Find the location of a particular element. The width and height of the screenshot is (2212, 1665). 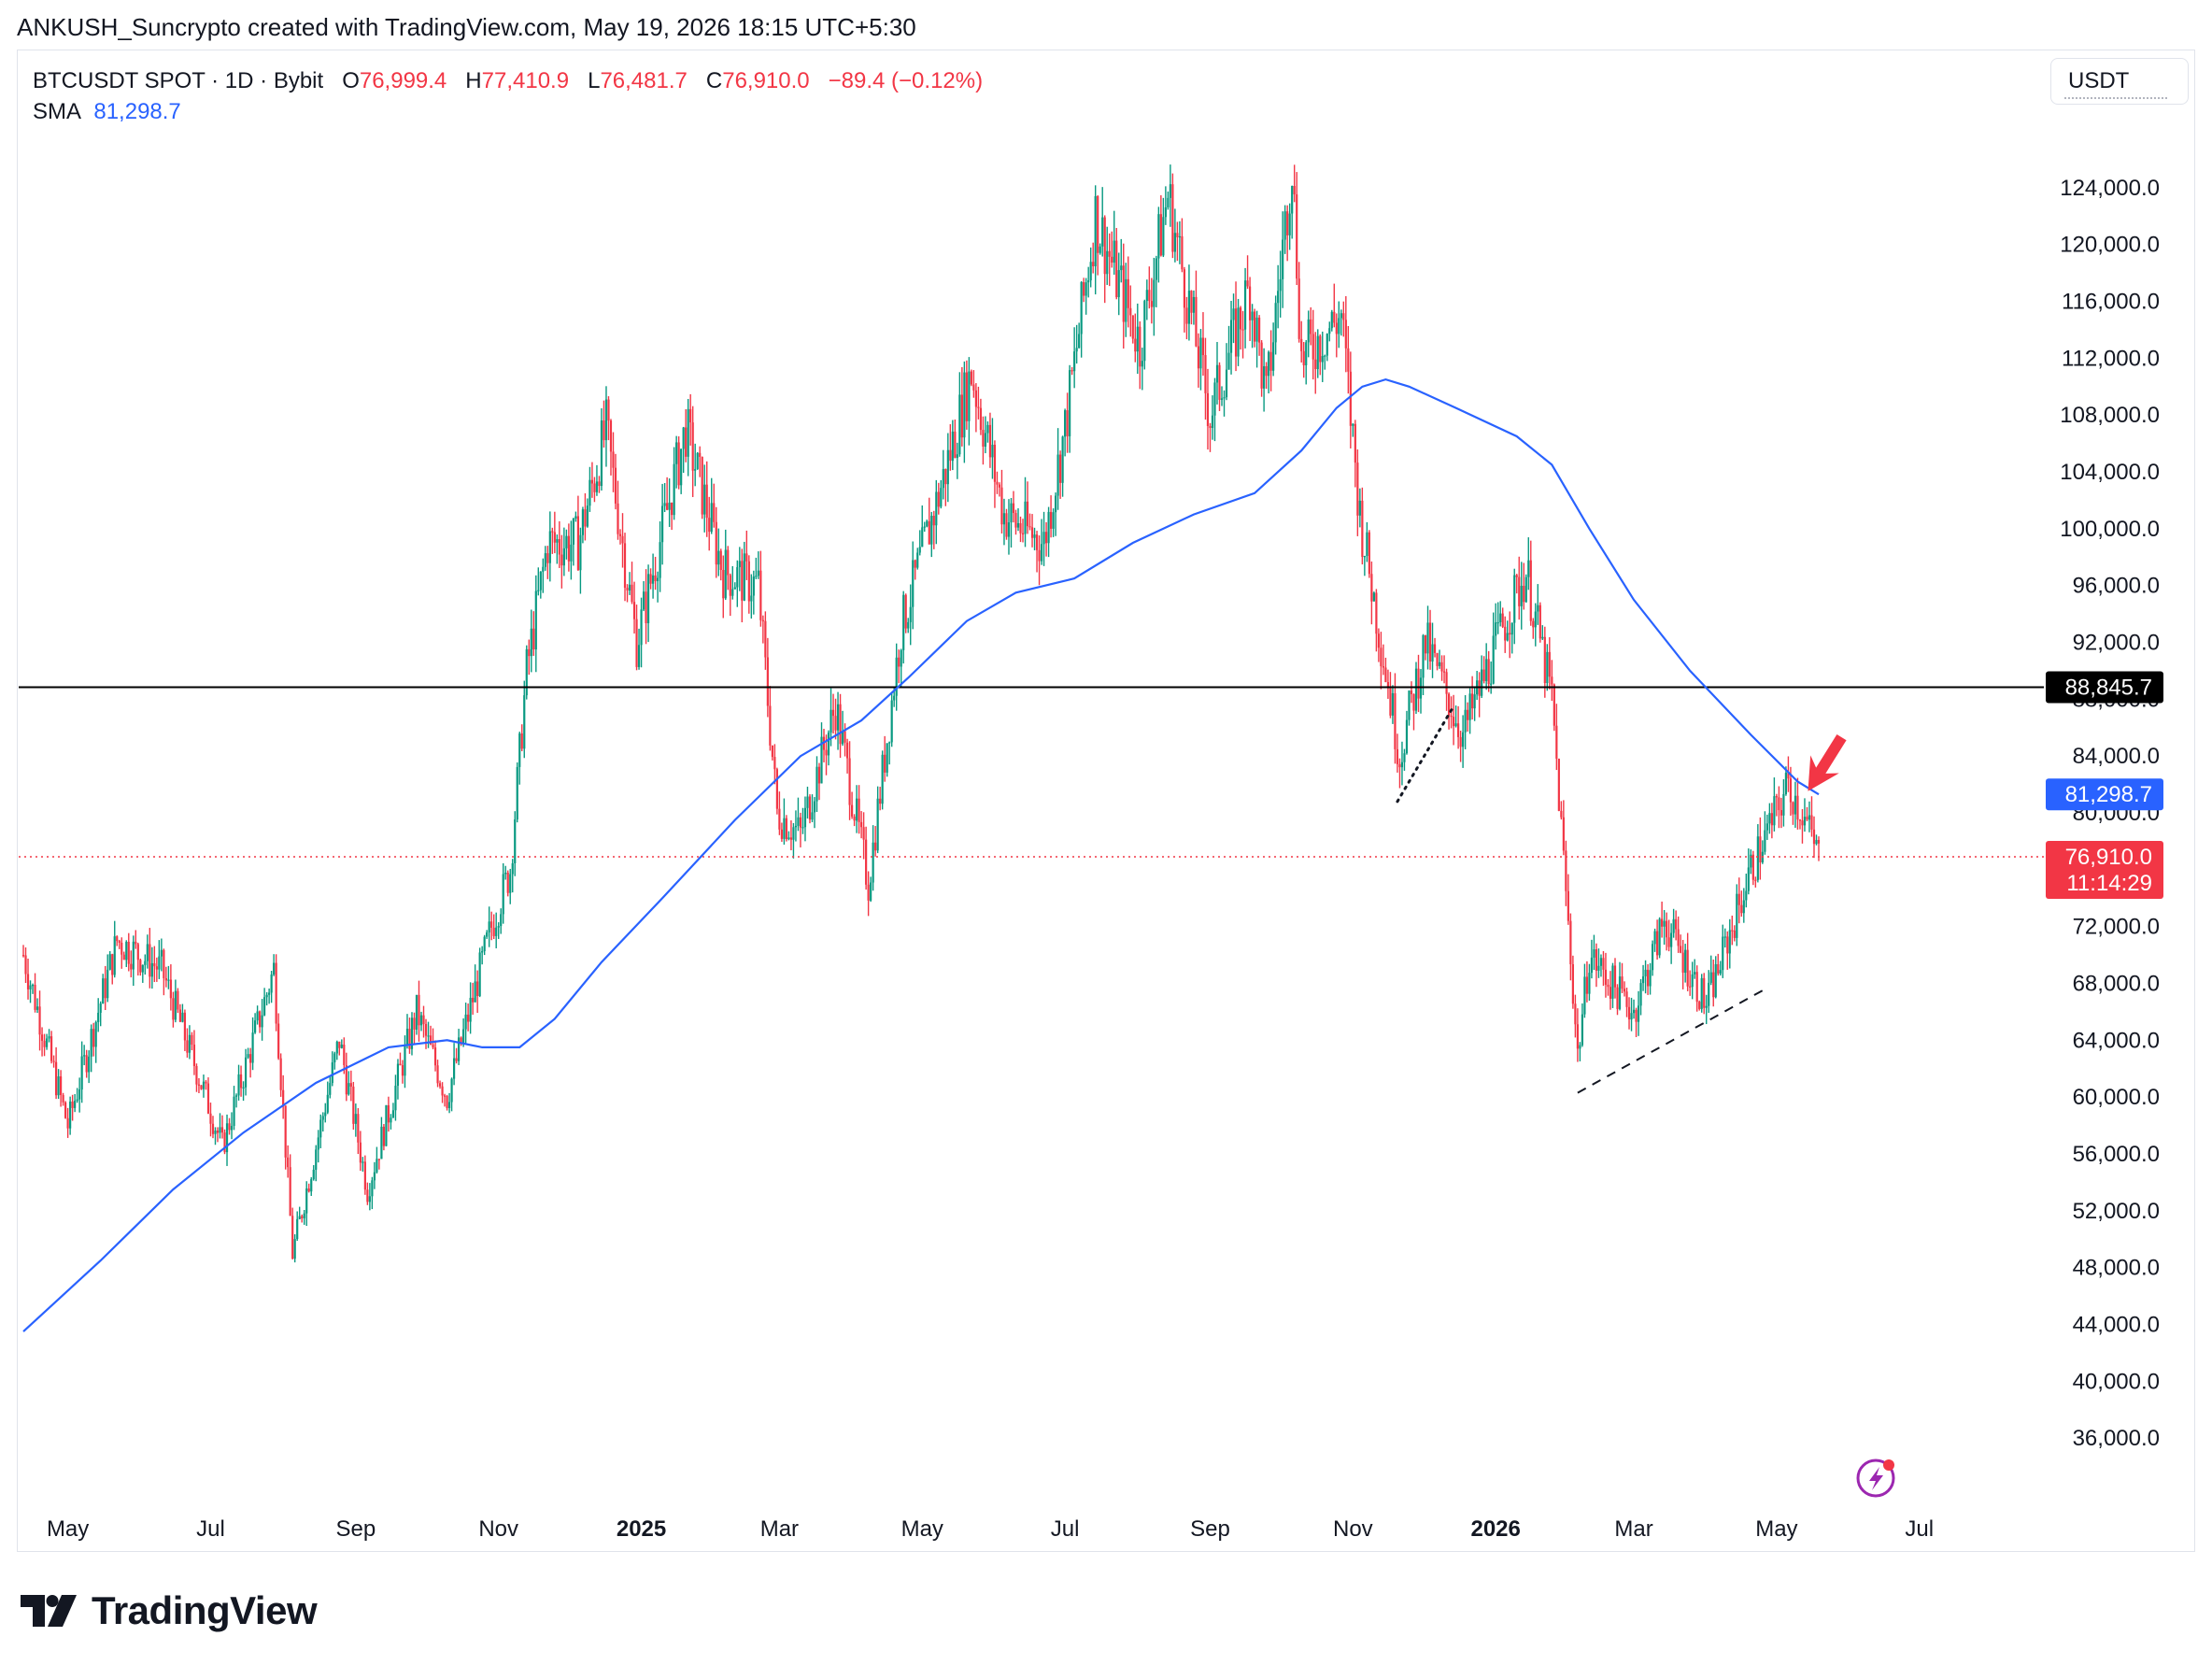

low-label: L is located at coordinates (594, 80).